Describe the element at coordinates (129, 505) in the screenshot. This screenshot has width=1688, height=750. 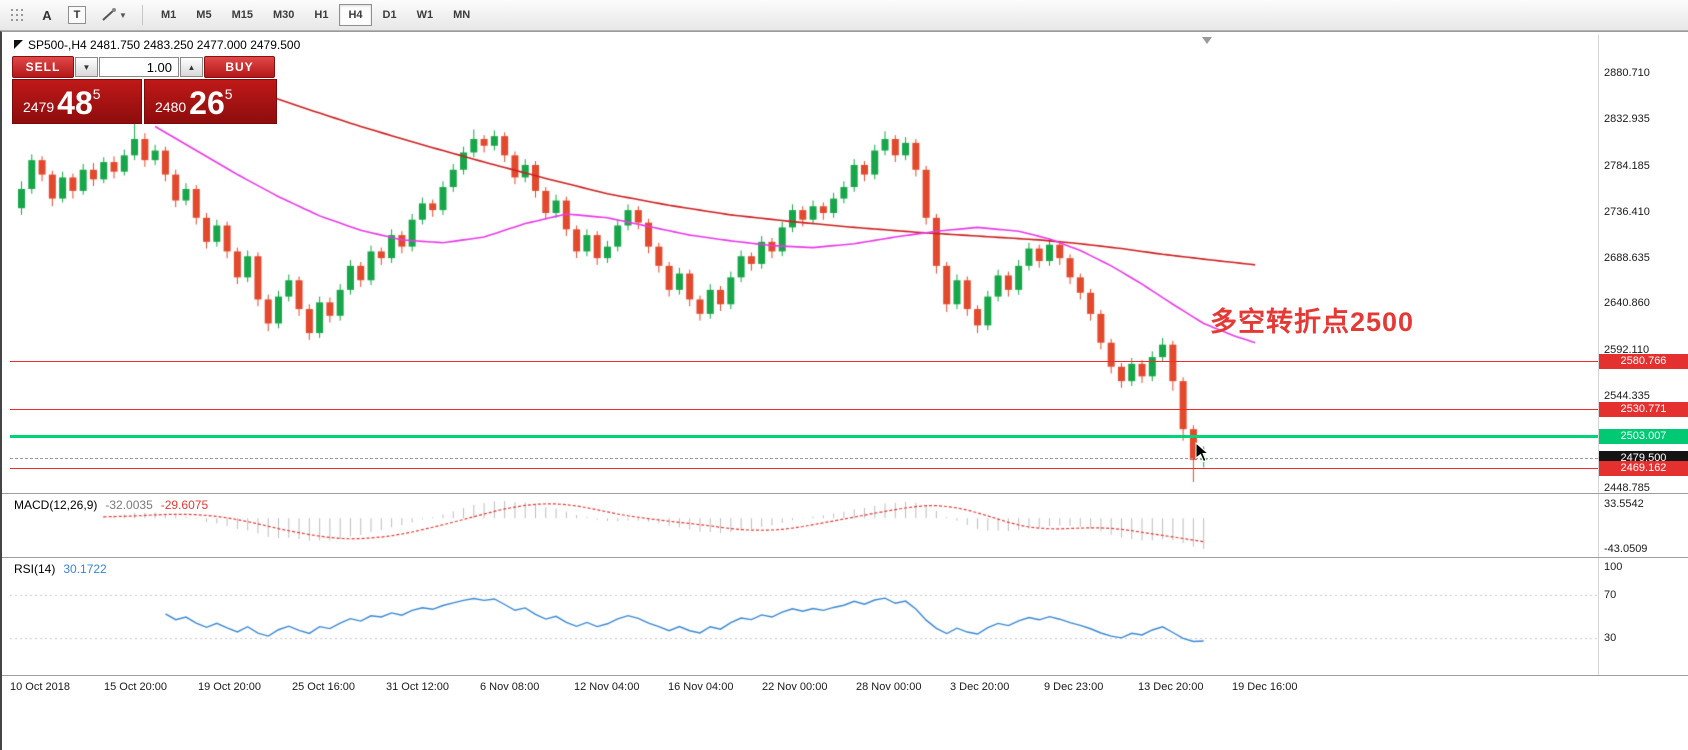
I see `macd-main-value: -32.0035` at that location.